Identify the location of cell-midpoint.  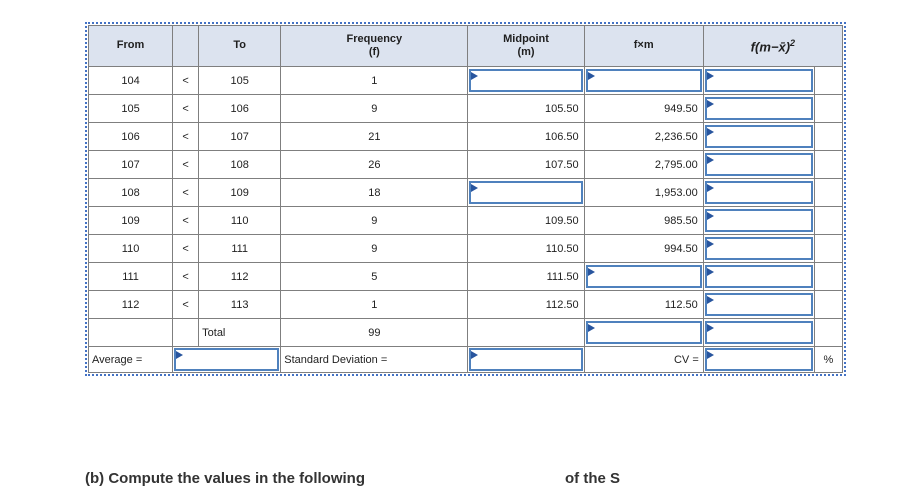
(526, 80).